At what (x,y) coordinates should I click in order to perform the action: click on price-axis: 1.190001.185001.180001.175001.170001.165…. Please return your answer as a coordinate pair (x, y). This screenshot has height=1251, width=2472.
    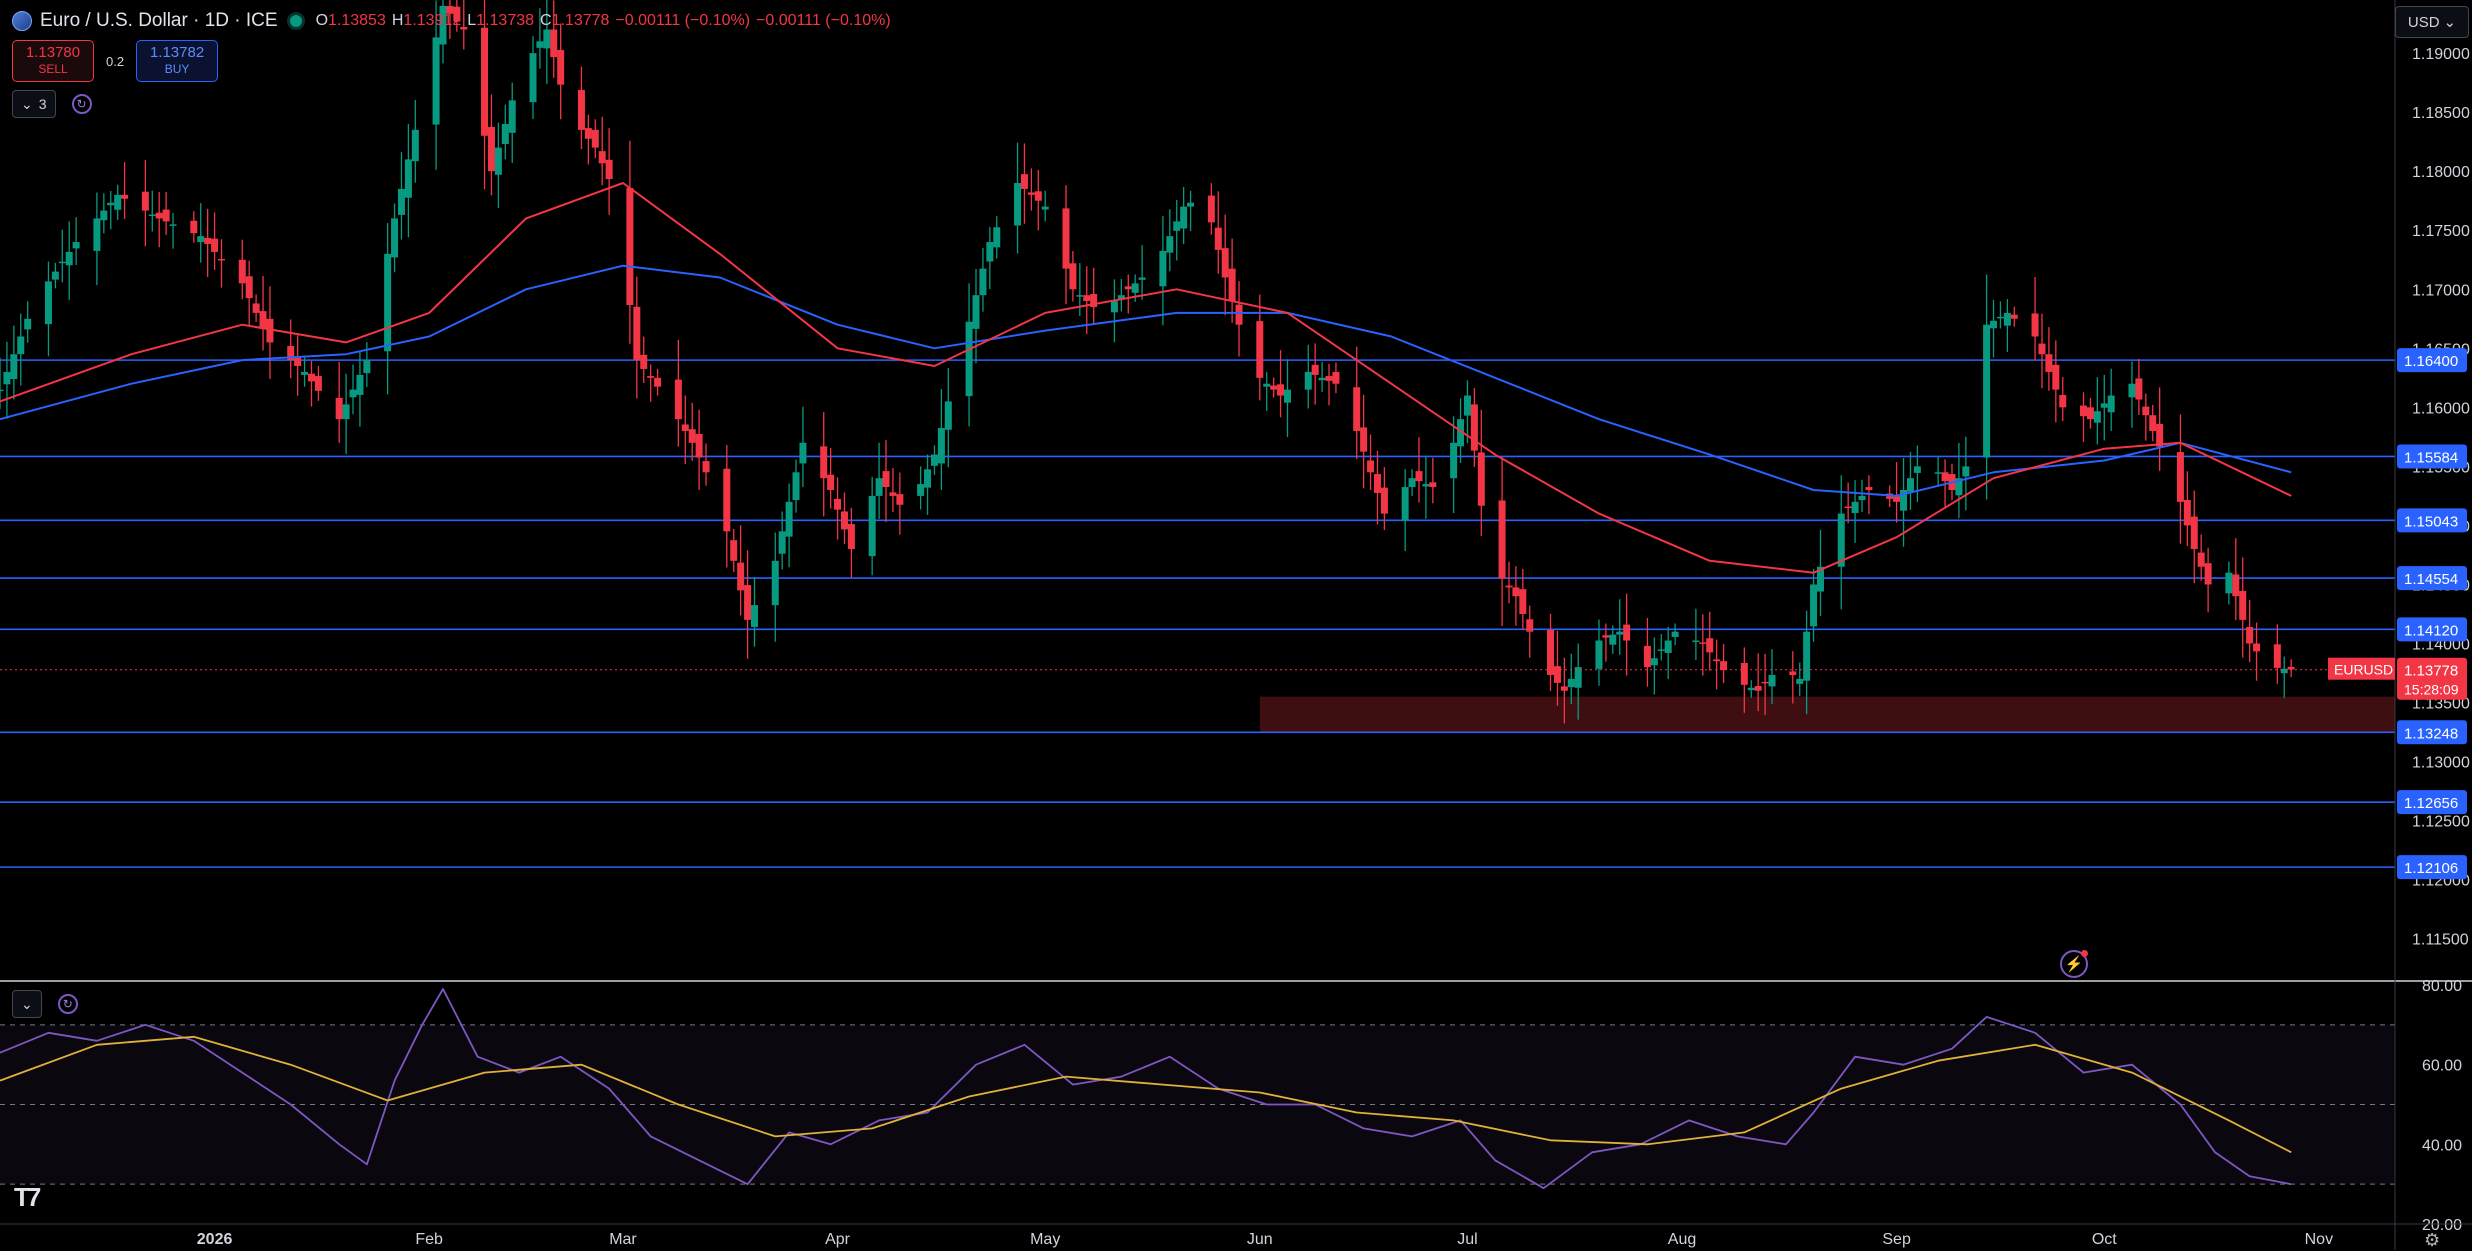
    Looking at the image, I should click on (2399, 625).